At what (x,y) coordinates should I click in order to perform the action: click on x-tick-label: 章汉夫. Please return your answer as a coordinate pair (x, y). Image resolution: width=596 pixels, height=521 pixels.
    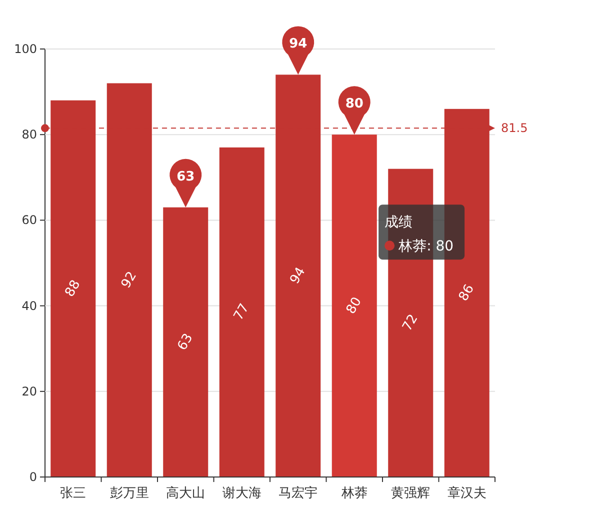
    Looking at the image, I should click on (466, 493).